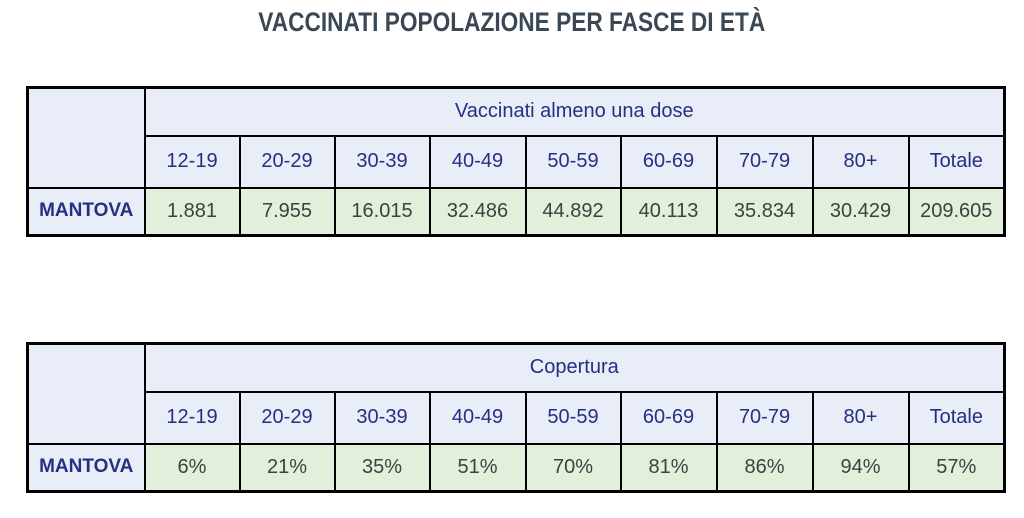 The height and width of the screenshot is (518, 1024). Describe the element at coordinates (668, 211) in the screenshot. I see `value-cell: 40.113` at that location.